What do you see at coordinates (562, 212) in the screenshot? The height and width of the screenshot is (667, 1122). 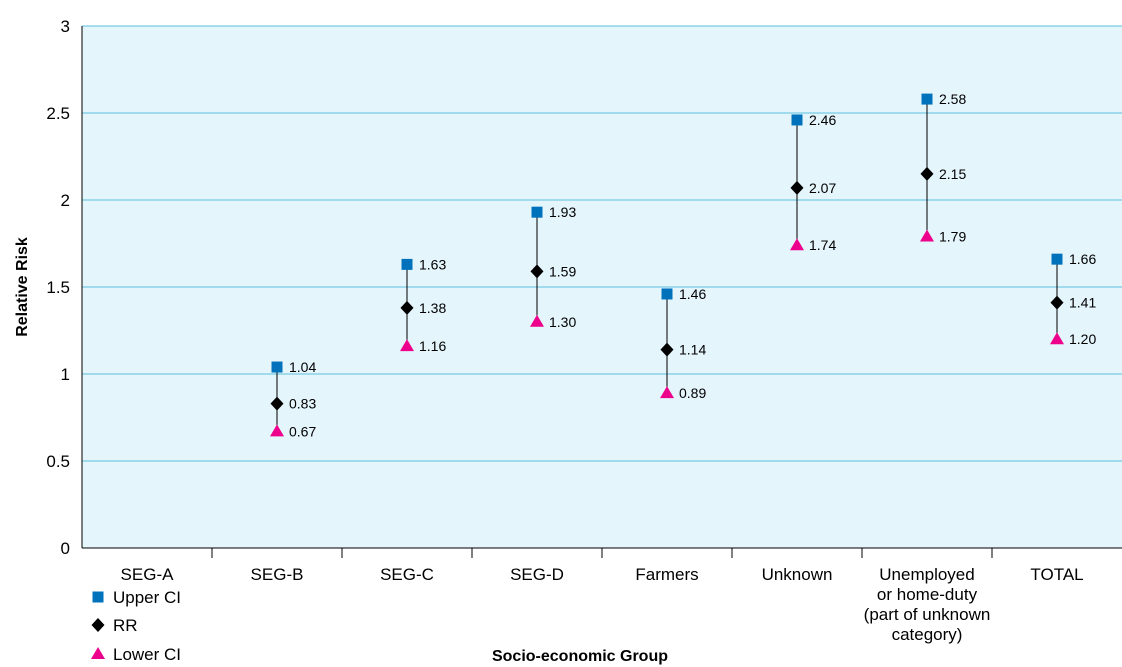 I see `upper-ci-label: 1.93` at bounding box center [562, 212].